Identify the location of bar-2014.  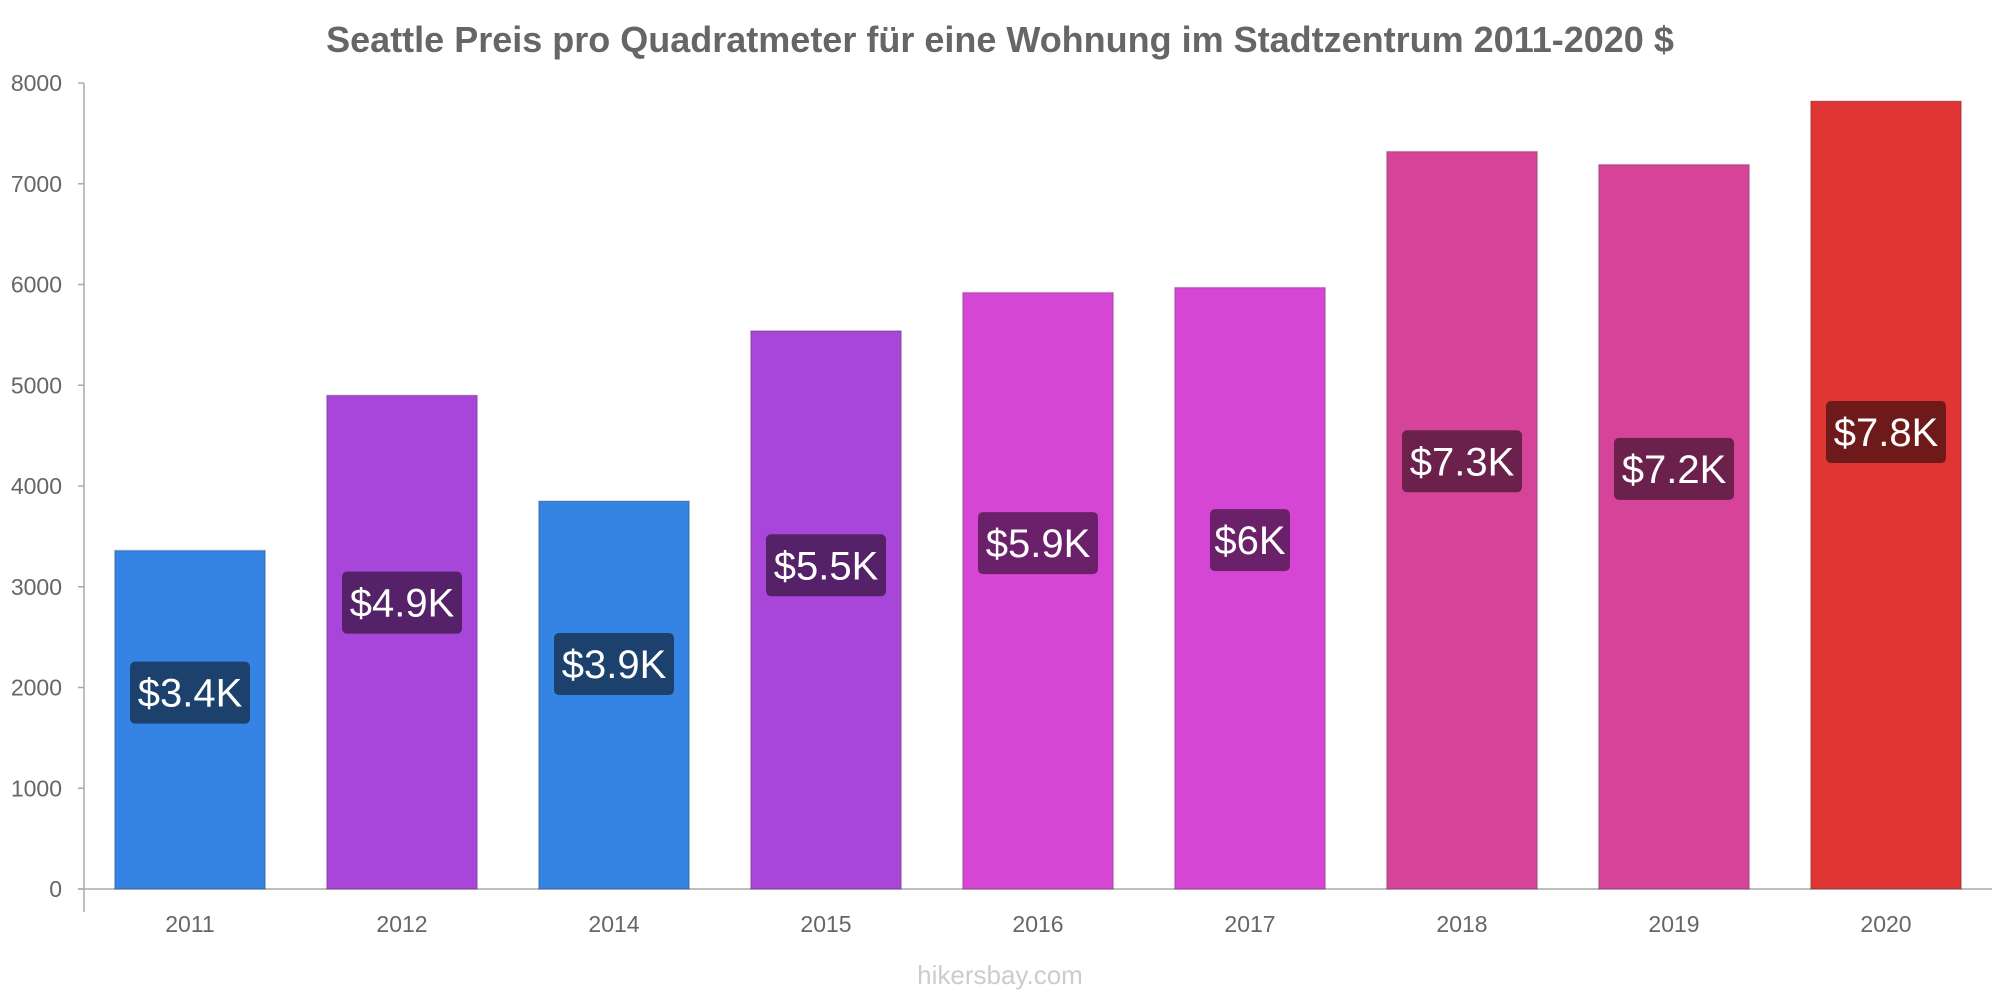
(614, 695).